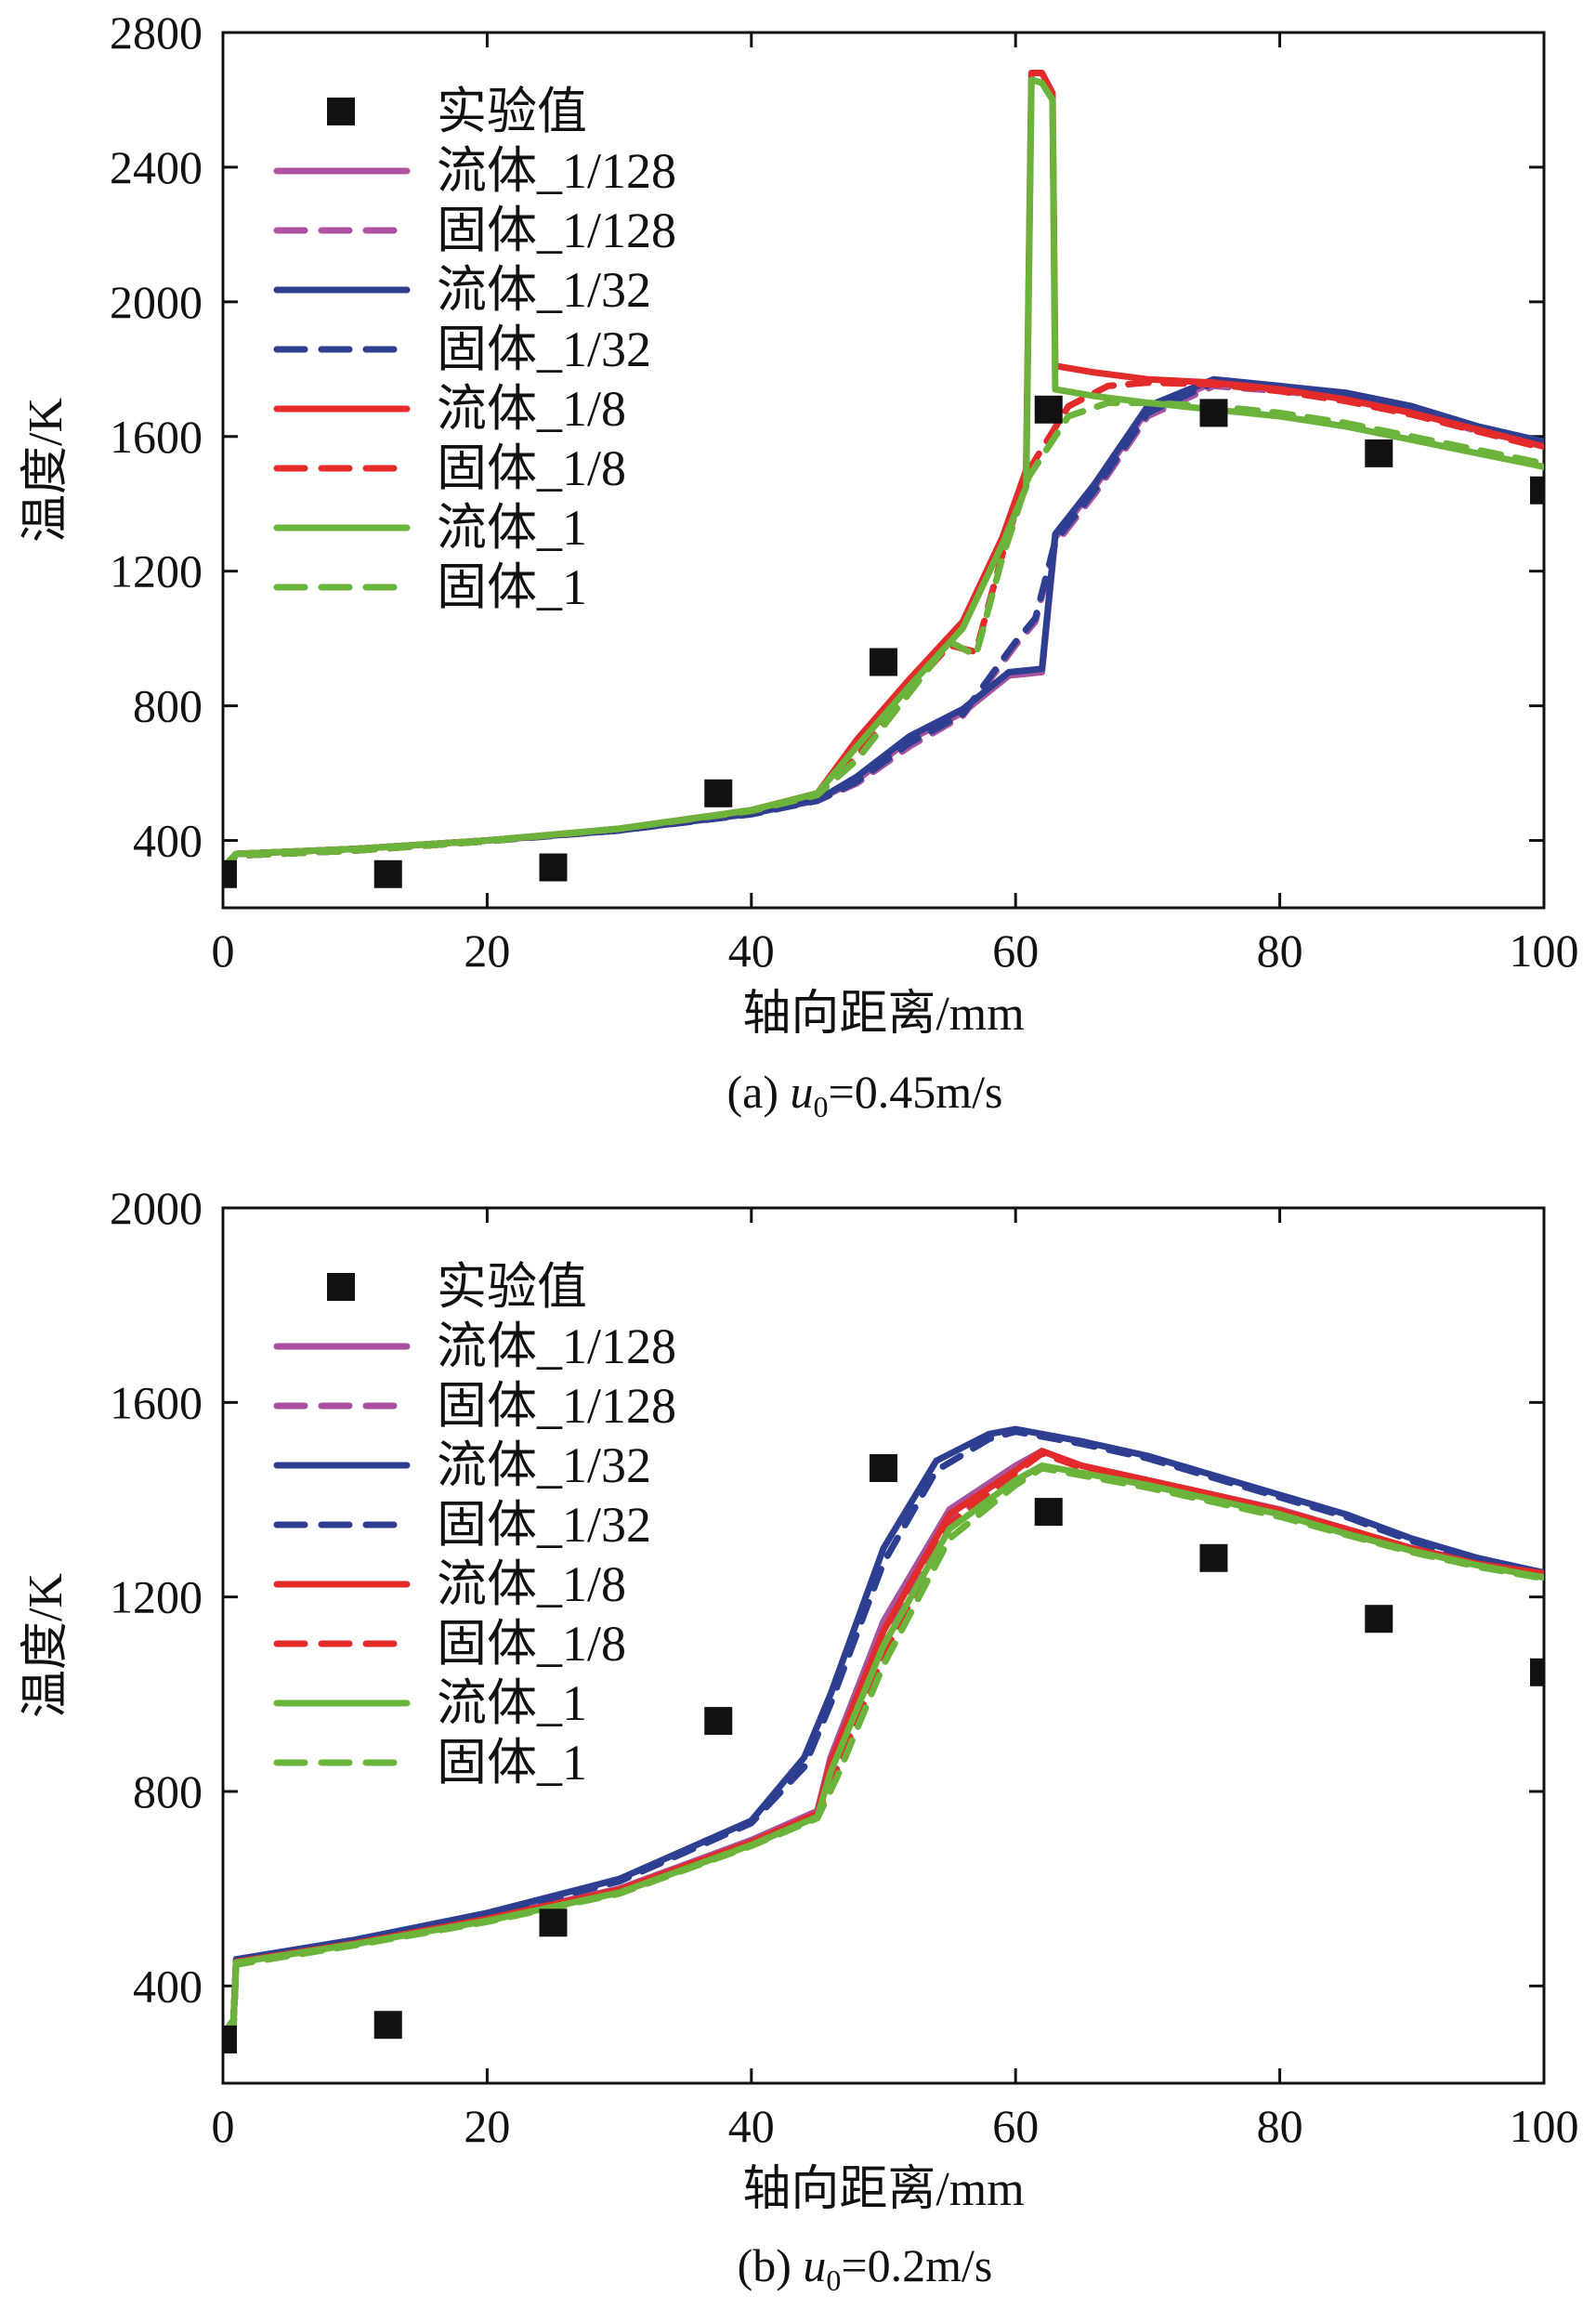 Image resolution: width=1596 pixels, height=2309 pixels. What do you see at coordinates (341, 1287) in the screenshot?
I see `legend-marker-b-exp` at bounding box center [341, 1287].